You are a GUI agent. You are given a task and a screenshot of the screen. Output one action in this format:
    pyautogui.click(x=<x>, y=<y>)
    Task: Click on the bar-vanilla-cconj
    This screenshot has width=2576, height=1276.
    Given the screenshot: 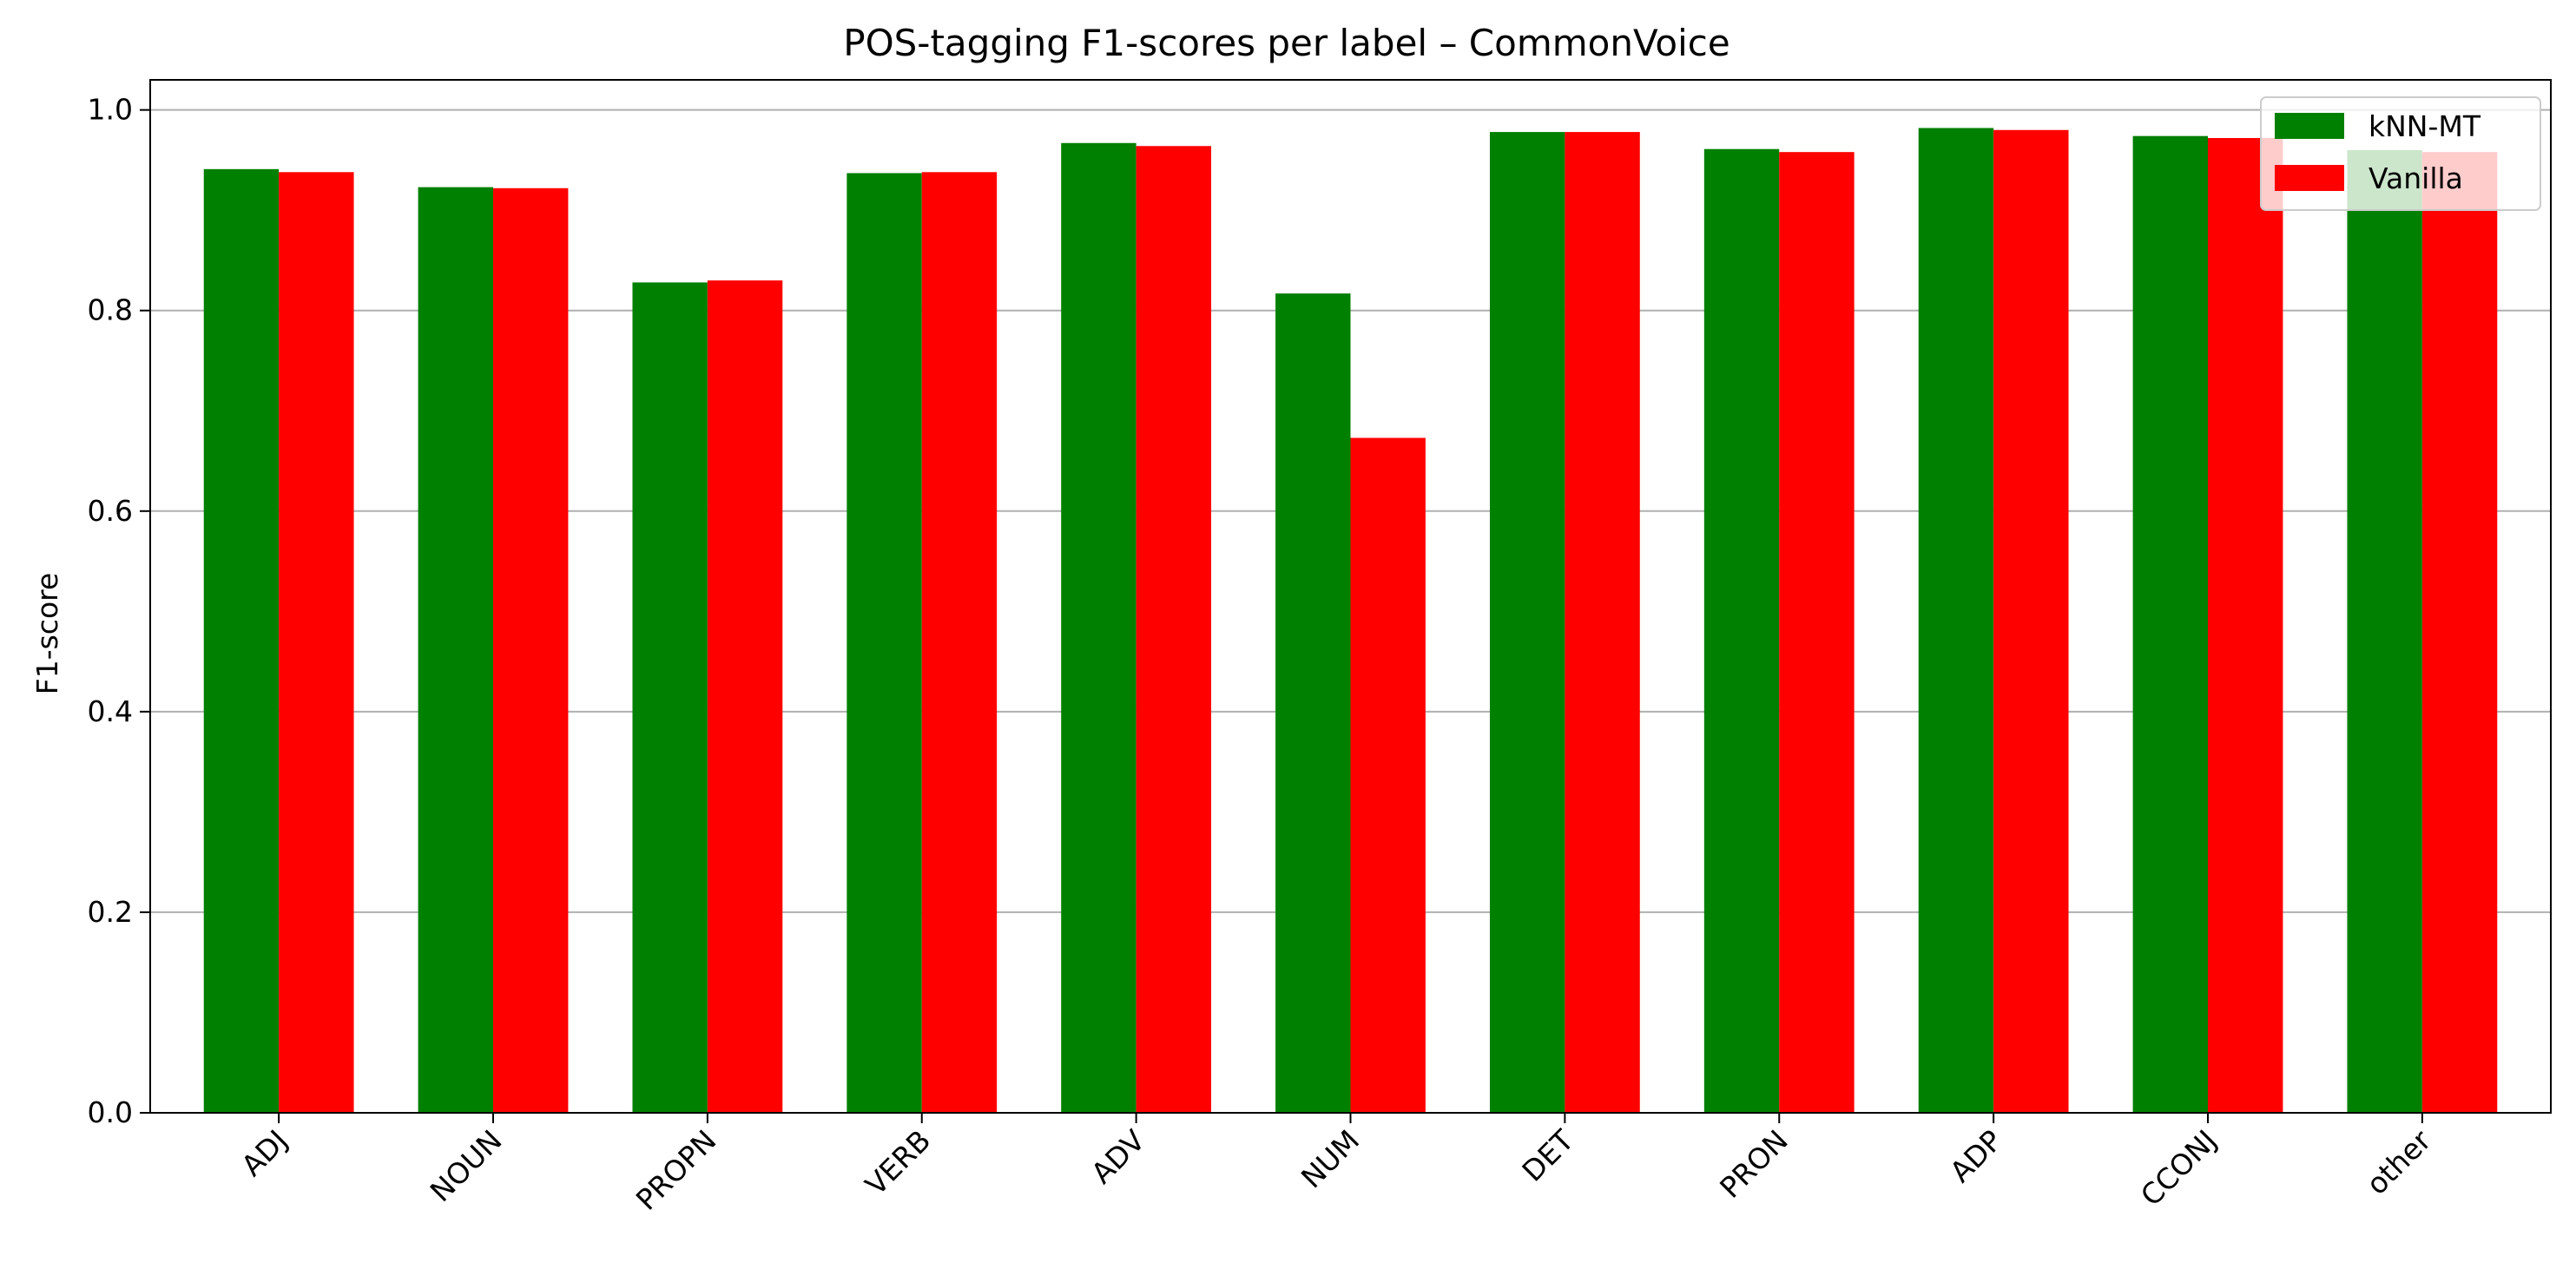 What is the action you would take?
    pyautogui.click(x=2245, y=626)
    